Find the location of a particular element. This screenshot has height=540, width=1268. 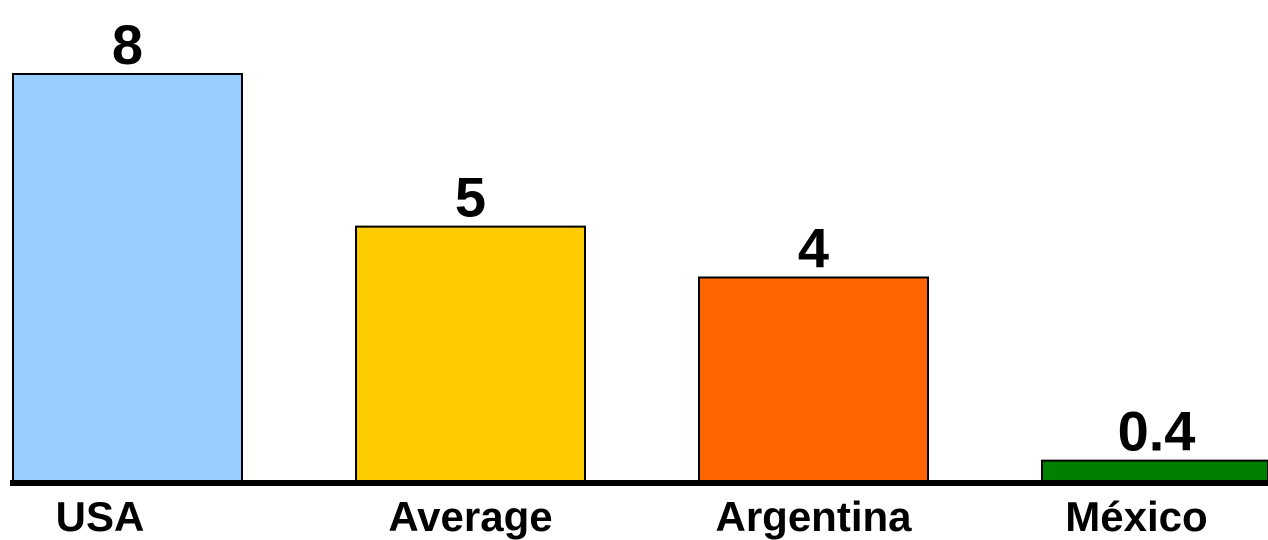

value-label-usa: 8 is located at coordinates (127, 44).